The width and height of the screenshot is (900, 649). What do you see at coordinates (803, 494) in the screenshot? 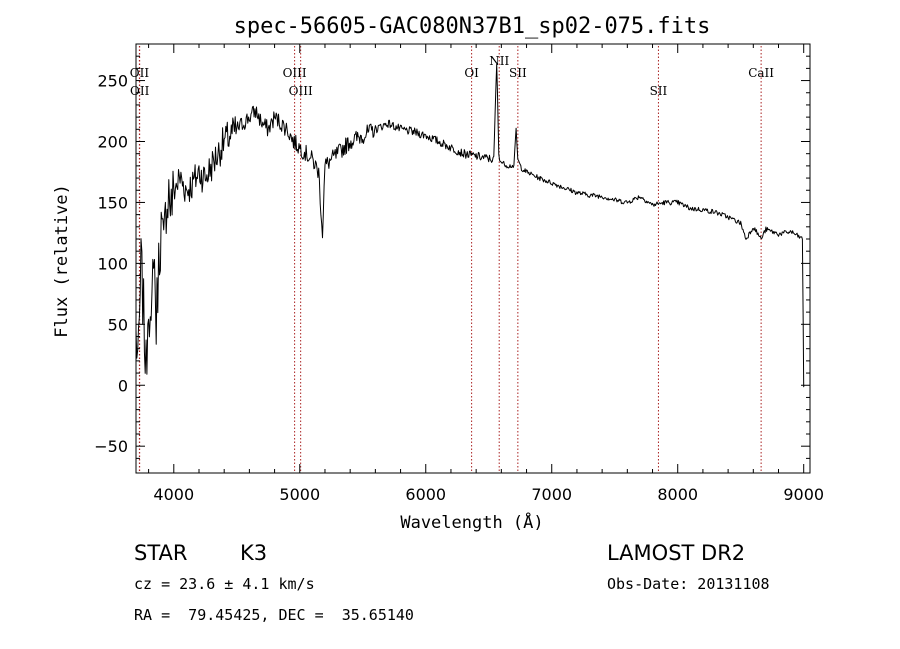
I see `x-tick-label: 9000` at bounding box center [803, 494].